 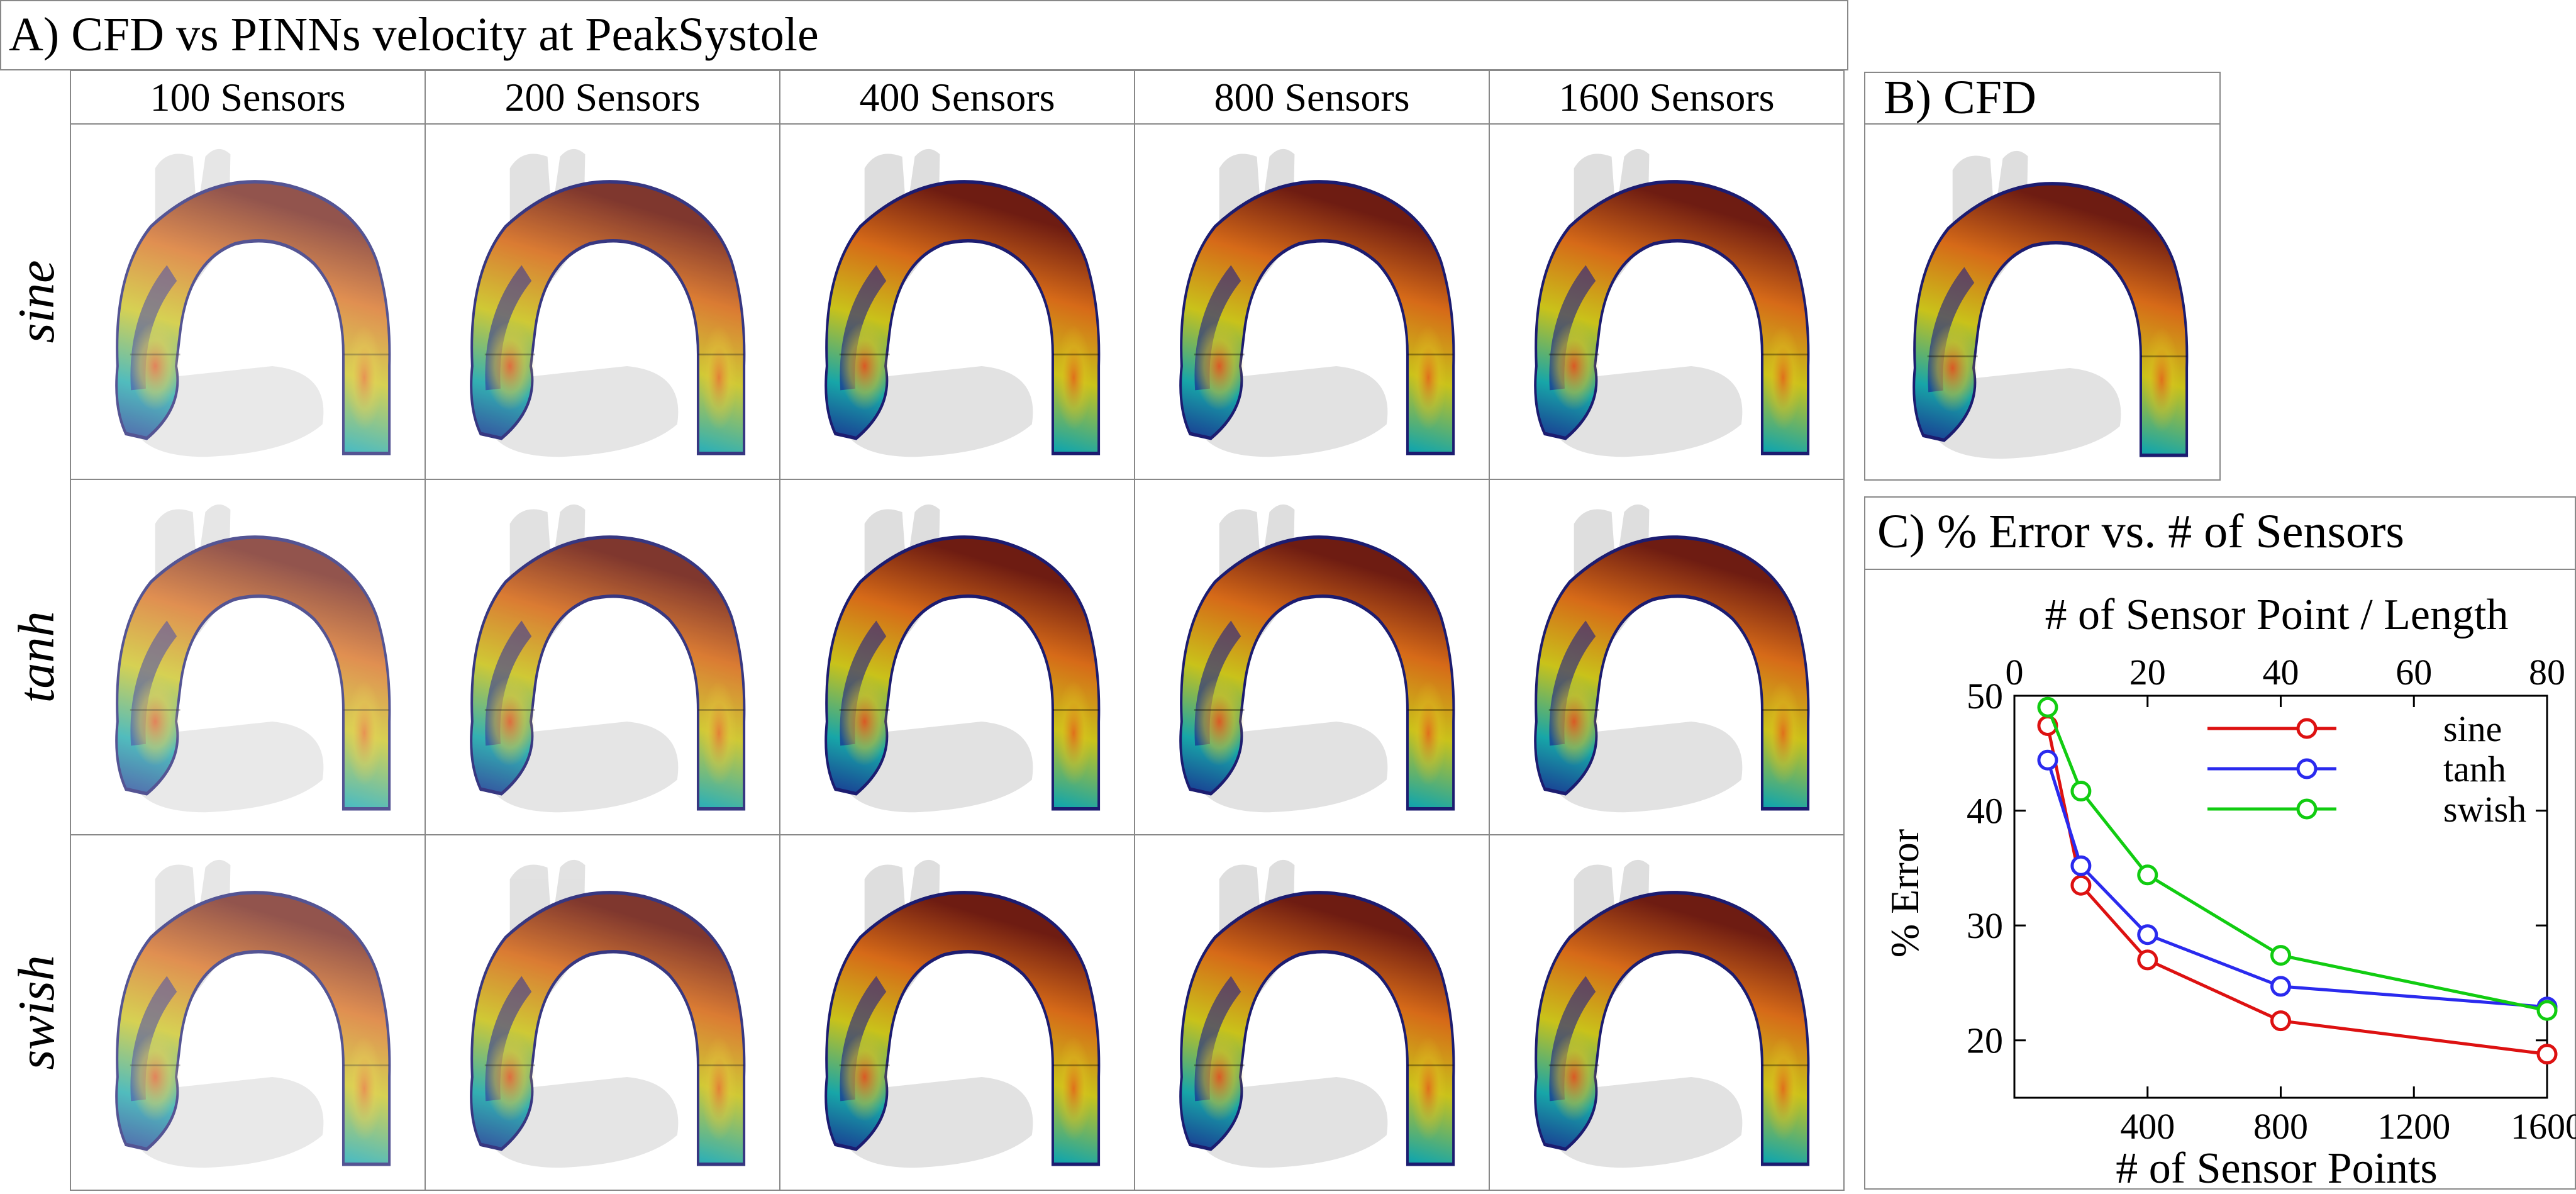 What do you see at coordinates (2050, 305) in the screenshot?
I see `panel-b-cfd-velocity-image` at bounding box center [2050, 305].